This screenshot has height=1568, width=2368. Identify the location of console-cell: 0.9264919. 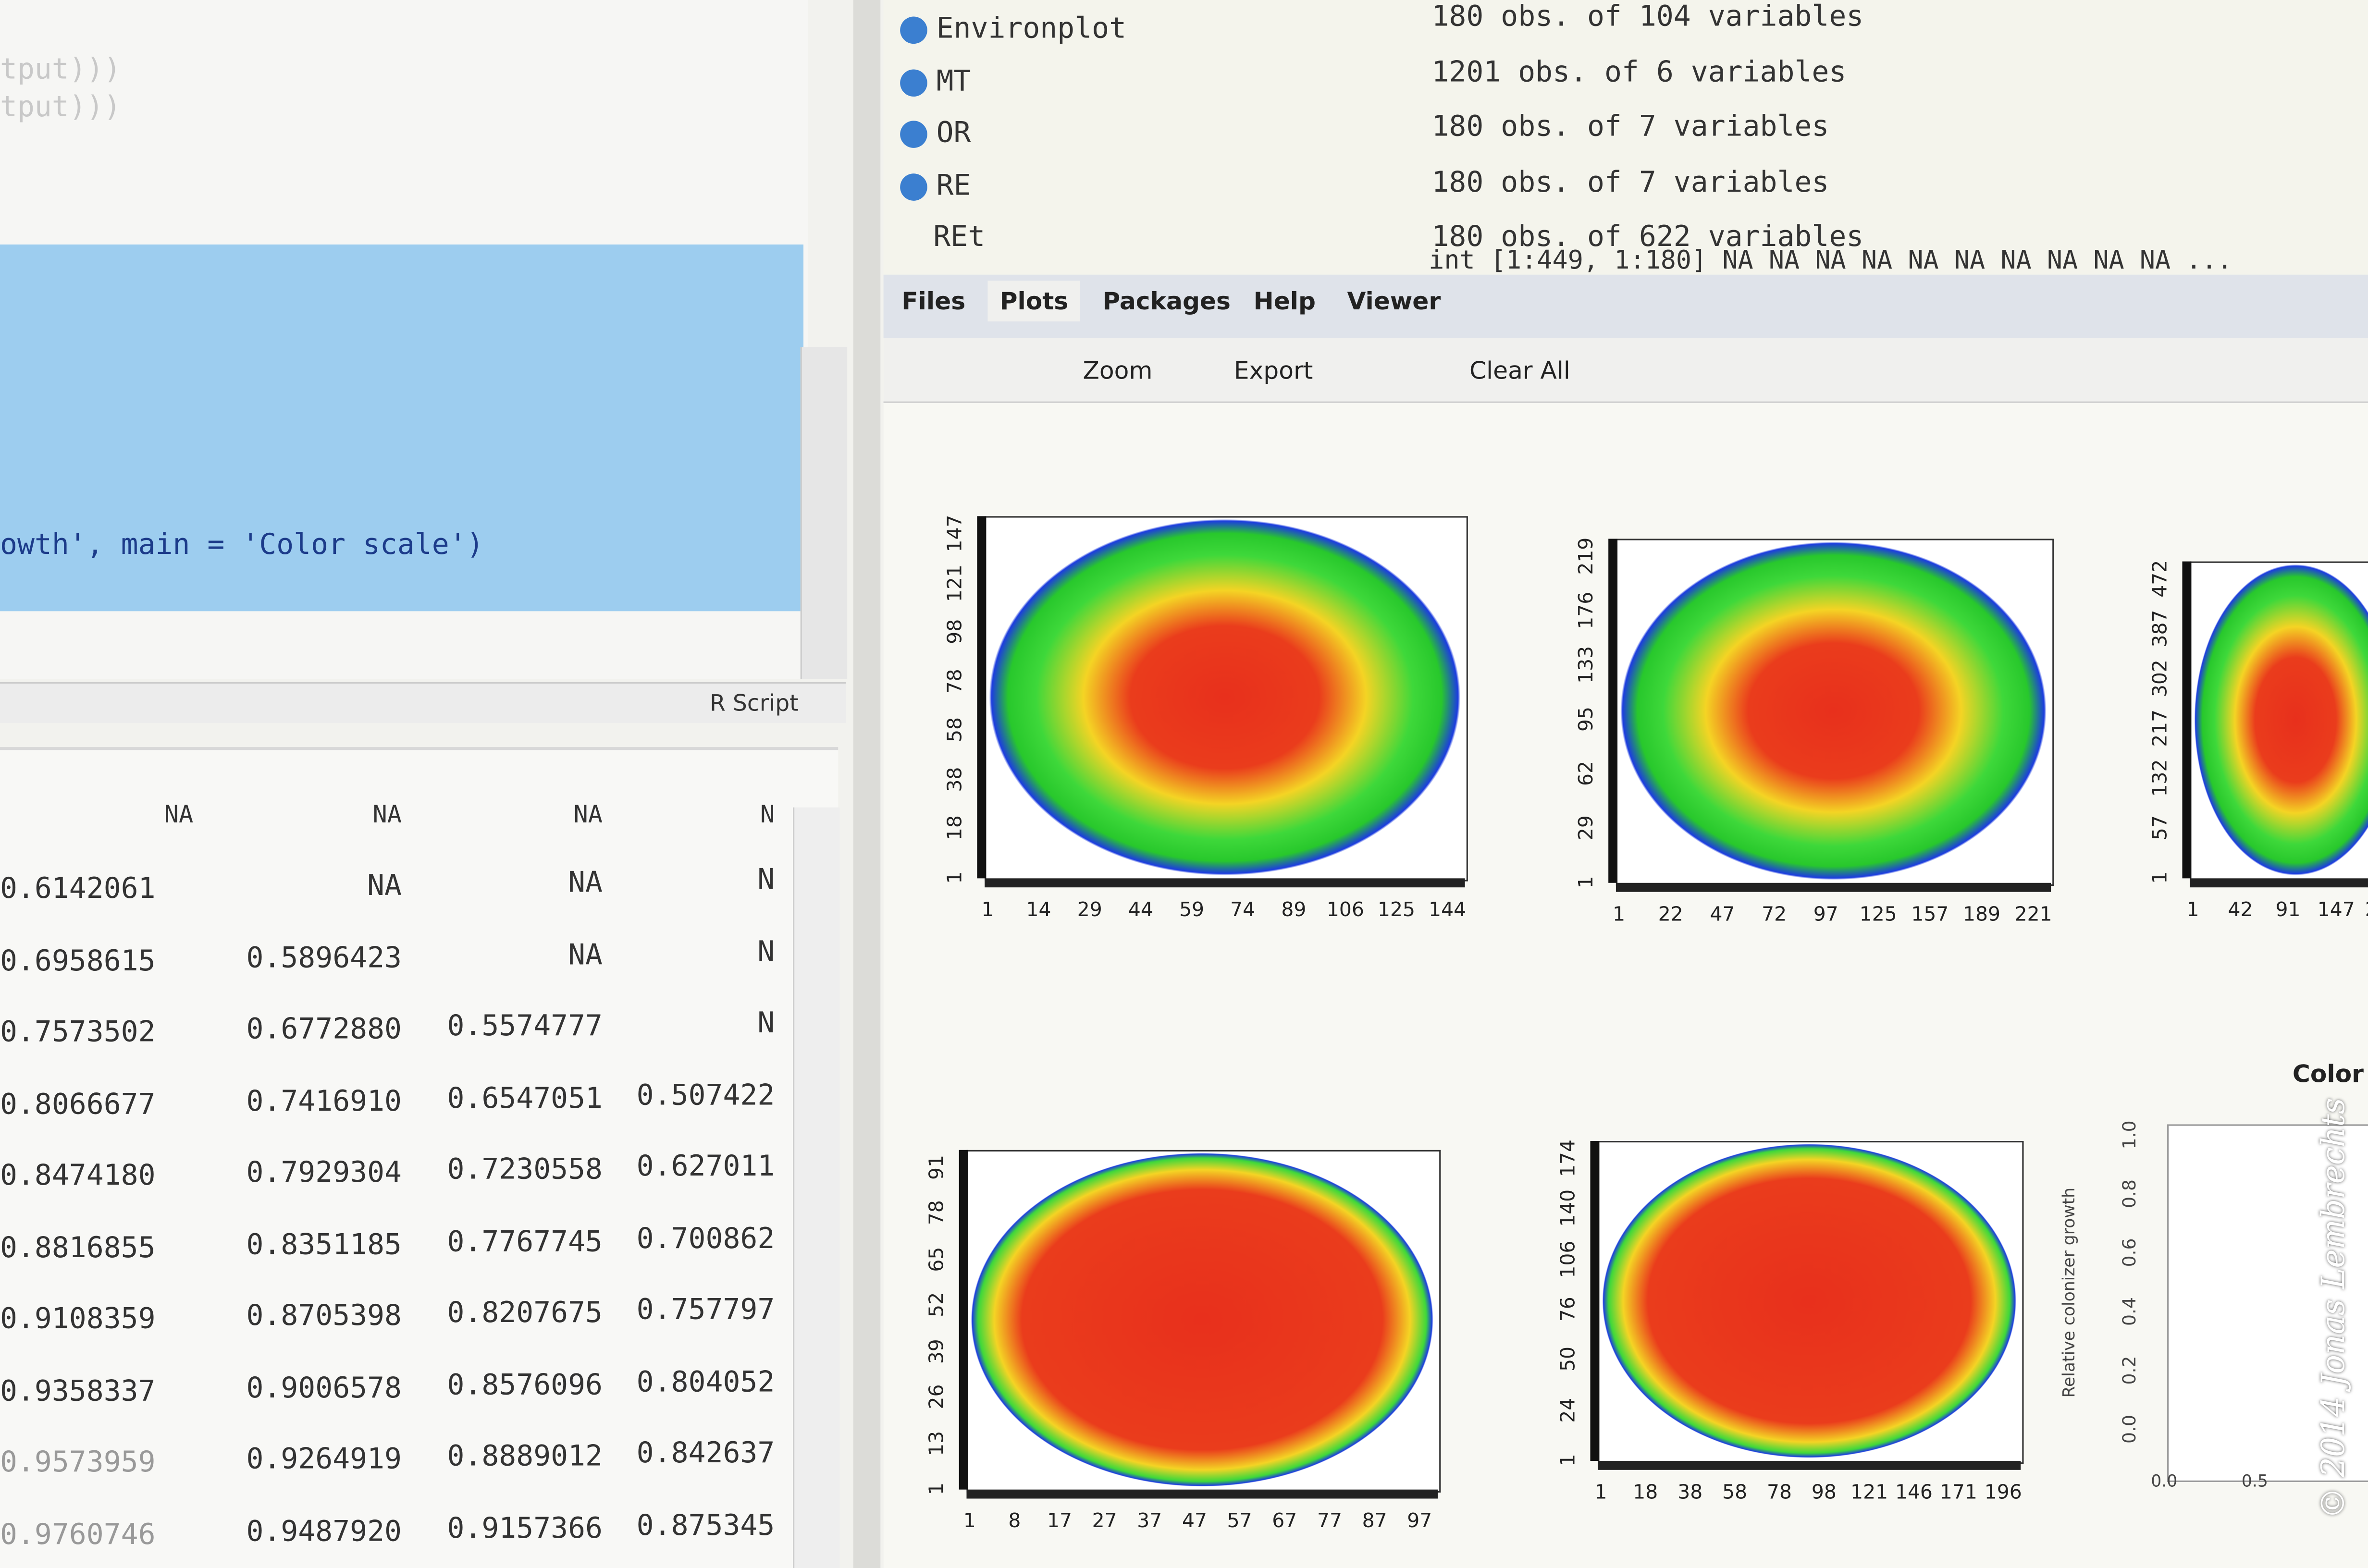
(324, 1460).